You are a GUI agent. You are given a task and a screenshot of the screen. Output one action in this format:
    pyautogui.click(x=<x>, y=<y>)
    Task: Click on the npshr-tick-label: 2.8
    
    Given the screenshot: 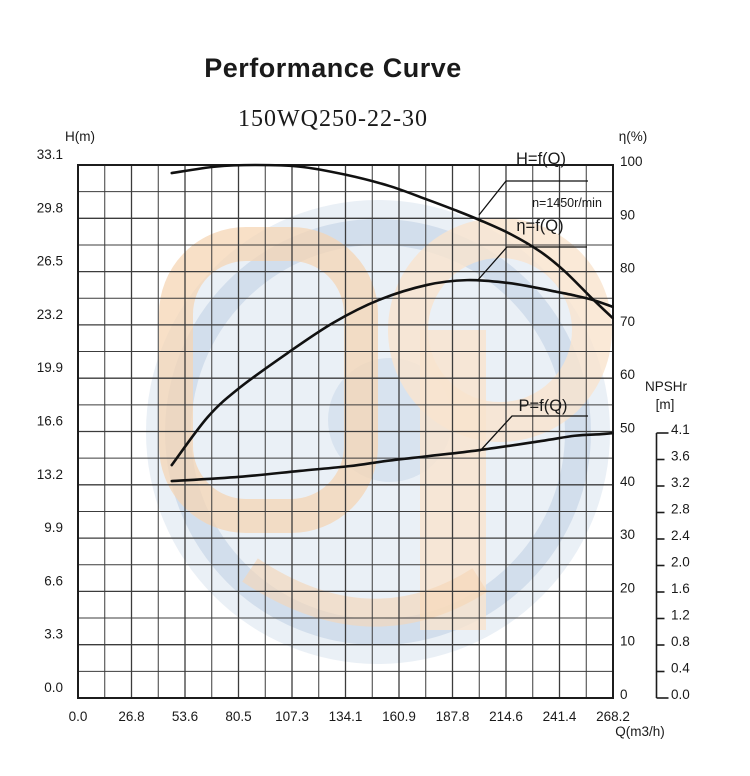 What is the action you would take?
    pyautogui.click(x=680, y=509)
    